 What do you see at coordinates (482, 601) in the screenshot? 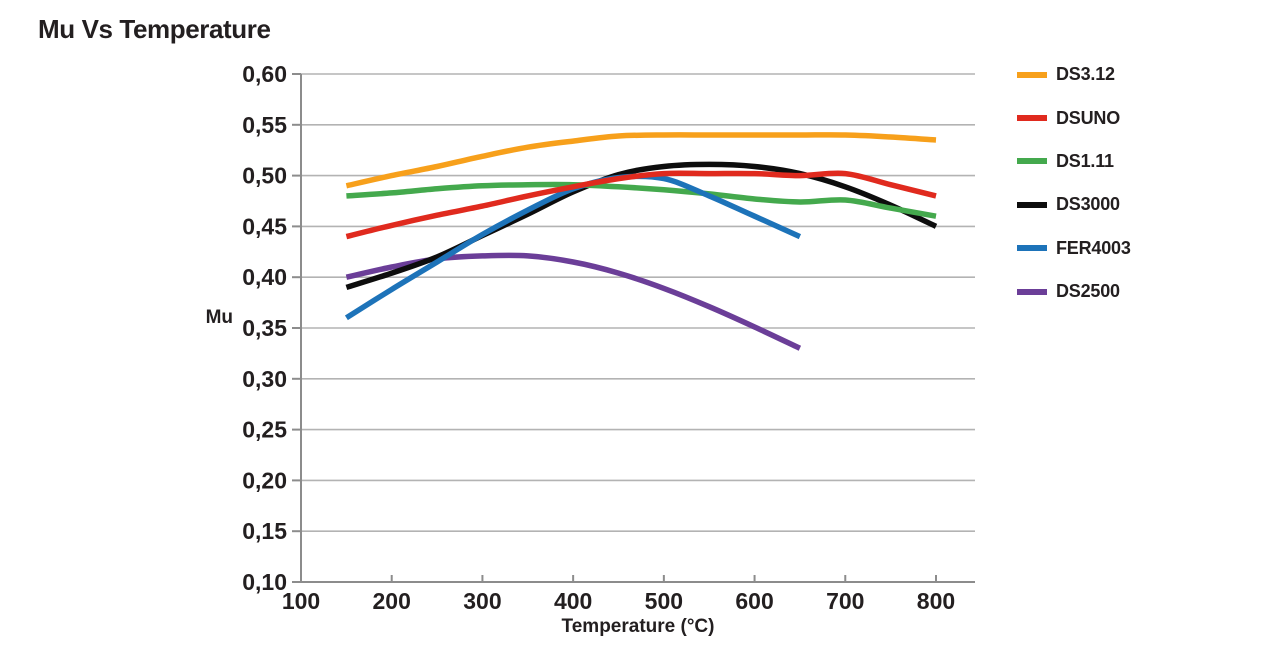
I see `x-tick-label: 300` at bounding box center [482, 601].